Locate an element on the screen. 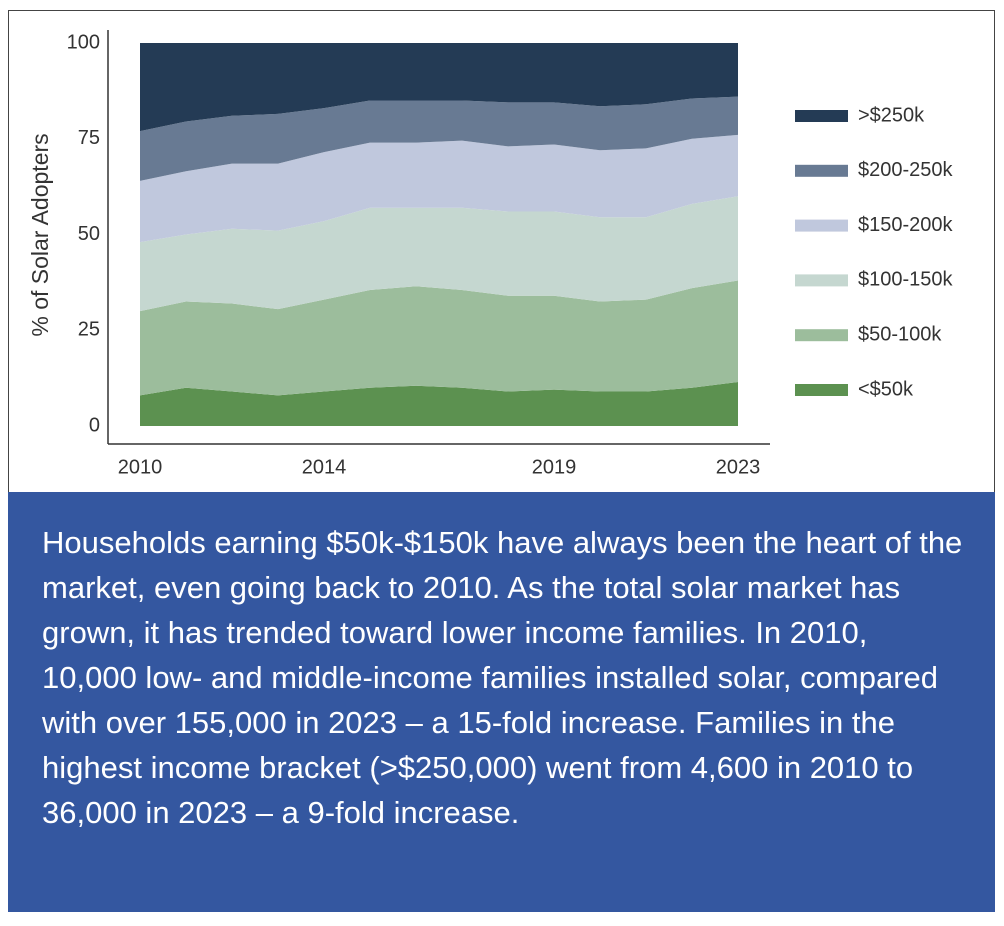 This screenshot has width=1004, height=926. y-tick-label: 75 is located at coordinates (89, 138).